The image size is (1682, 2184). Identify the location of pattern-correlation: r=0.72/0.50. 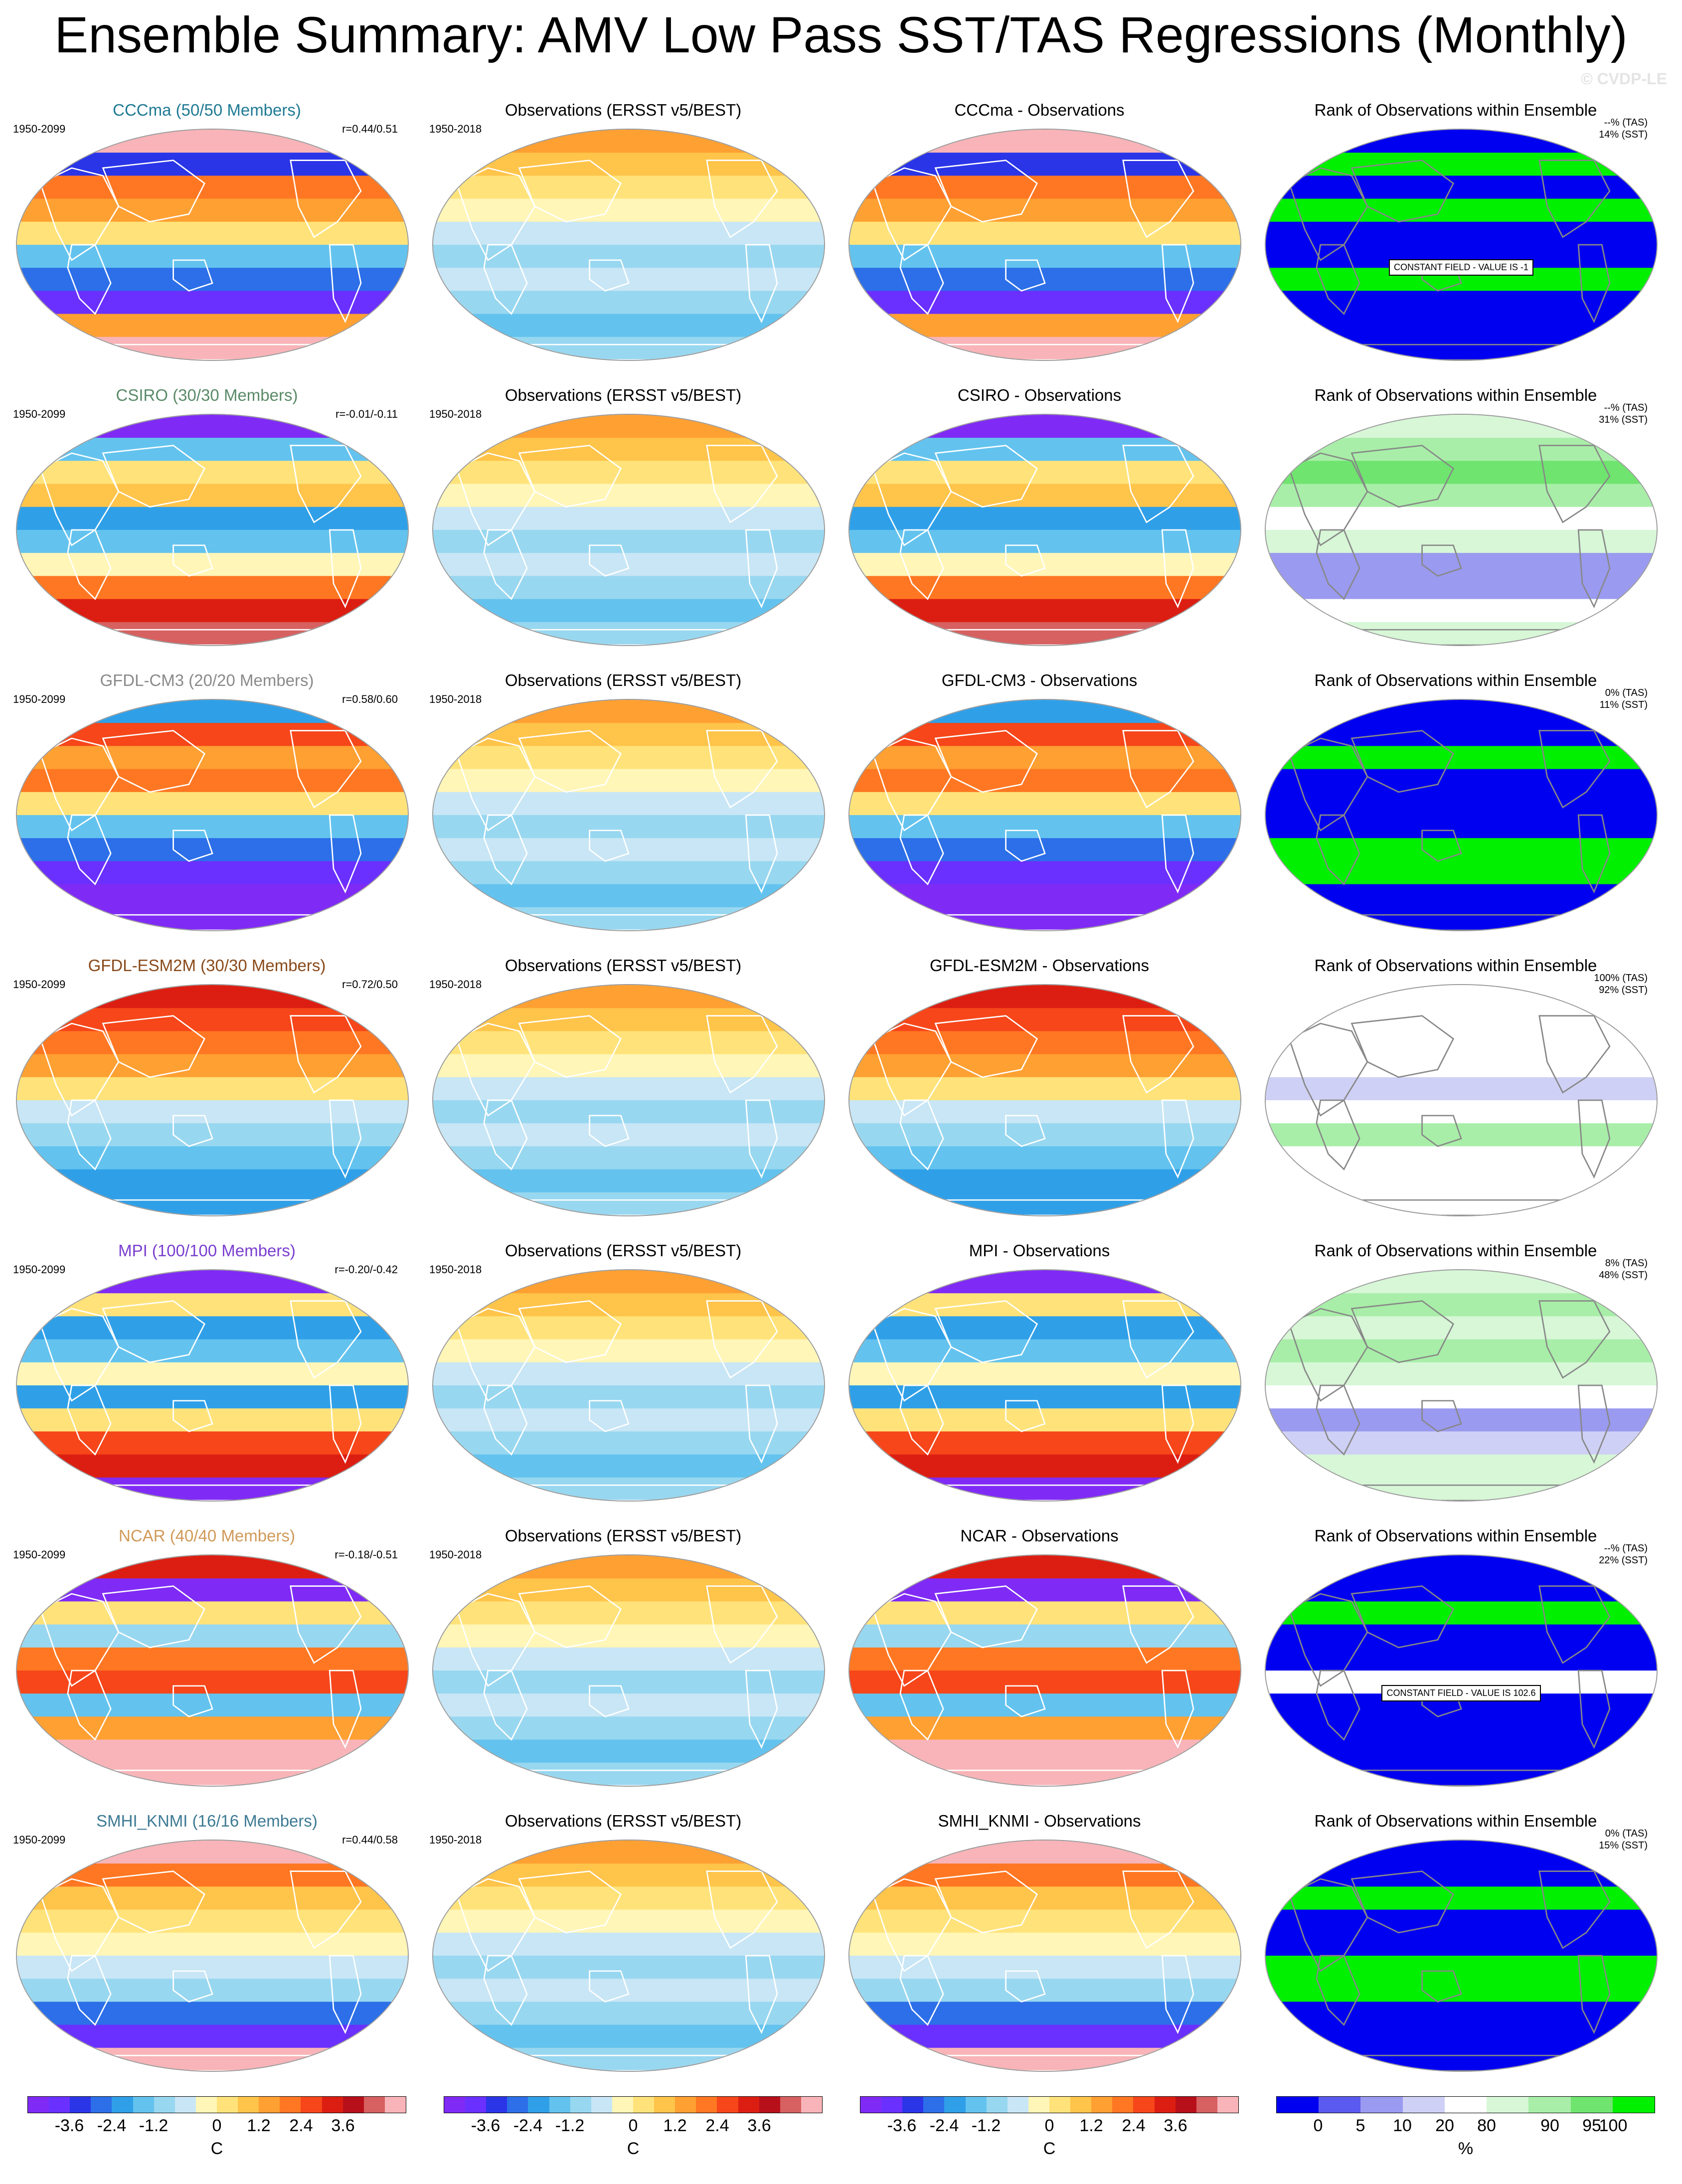
(370, 984).